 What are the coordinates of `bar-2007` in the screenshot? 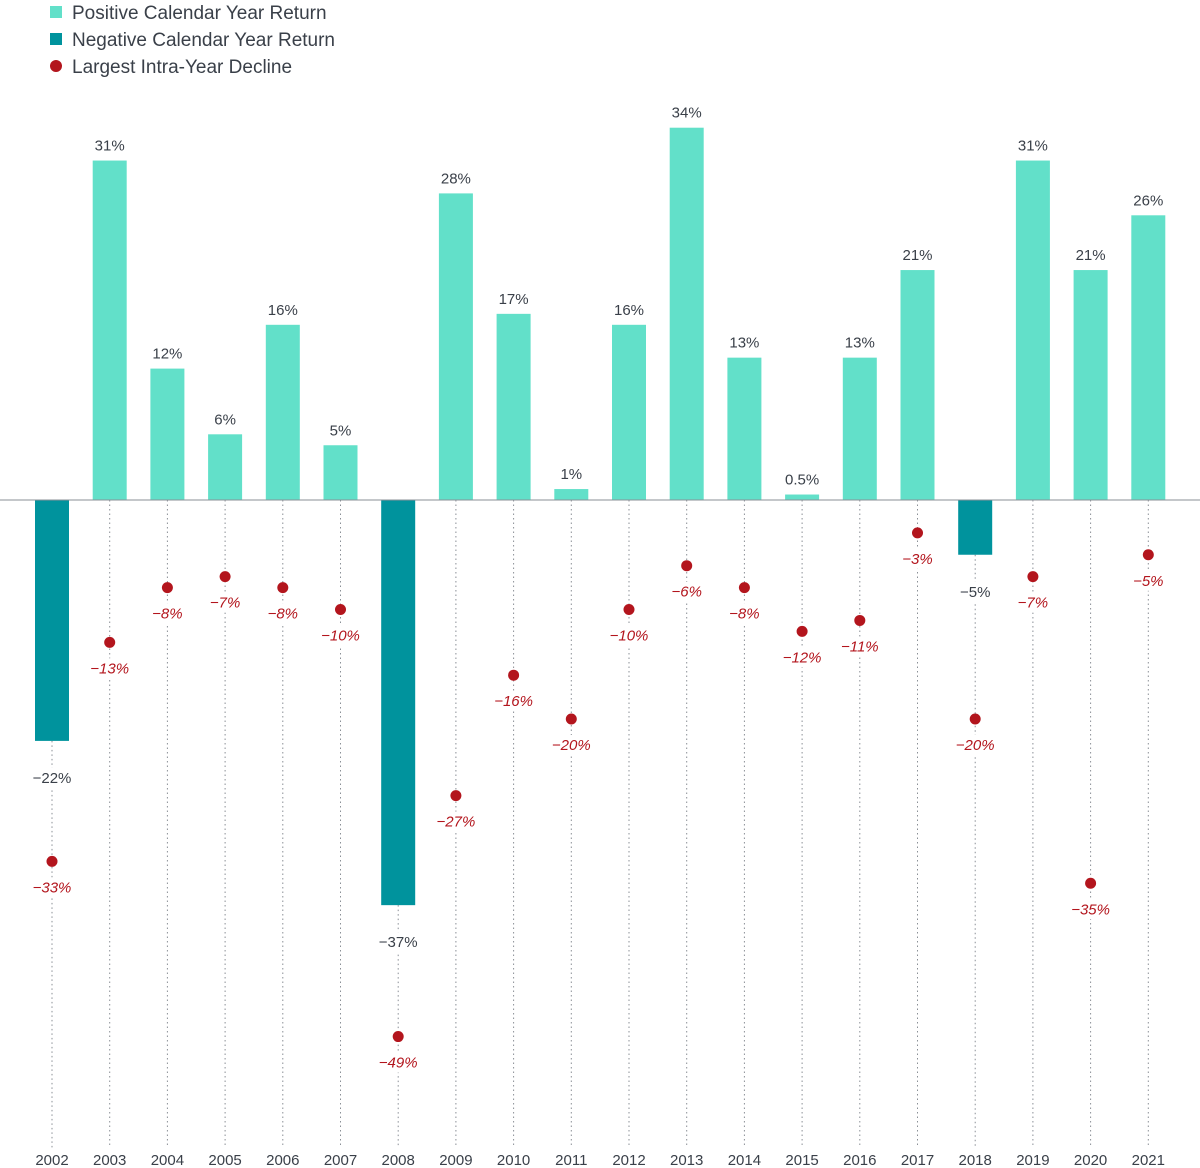 It's located at (340, 472).